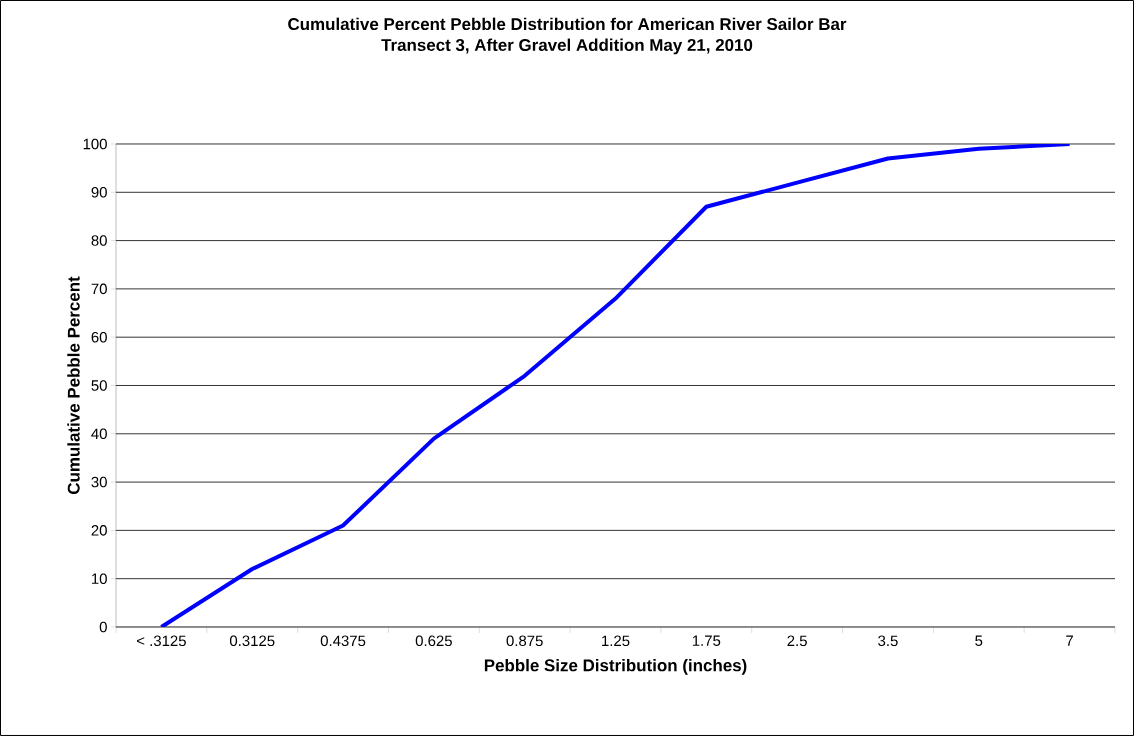  I want to click on y-tick-label: 30, so click(99, 482).